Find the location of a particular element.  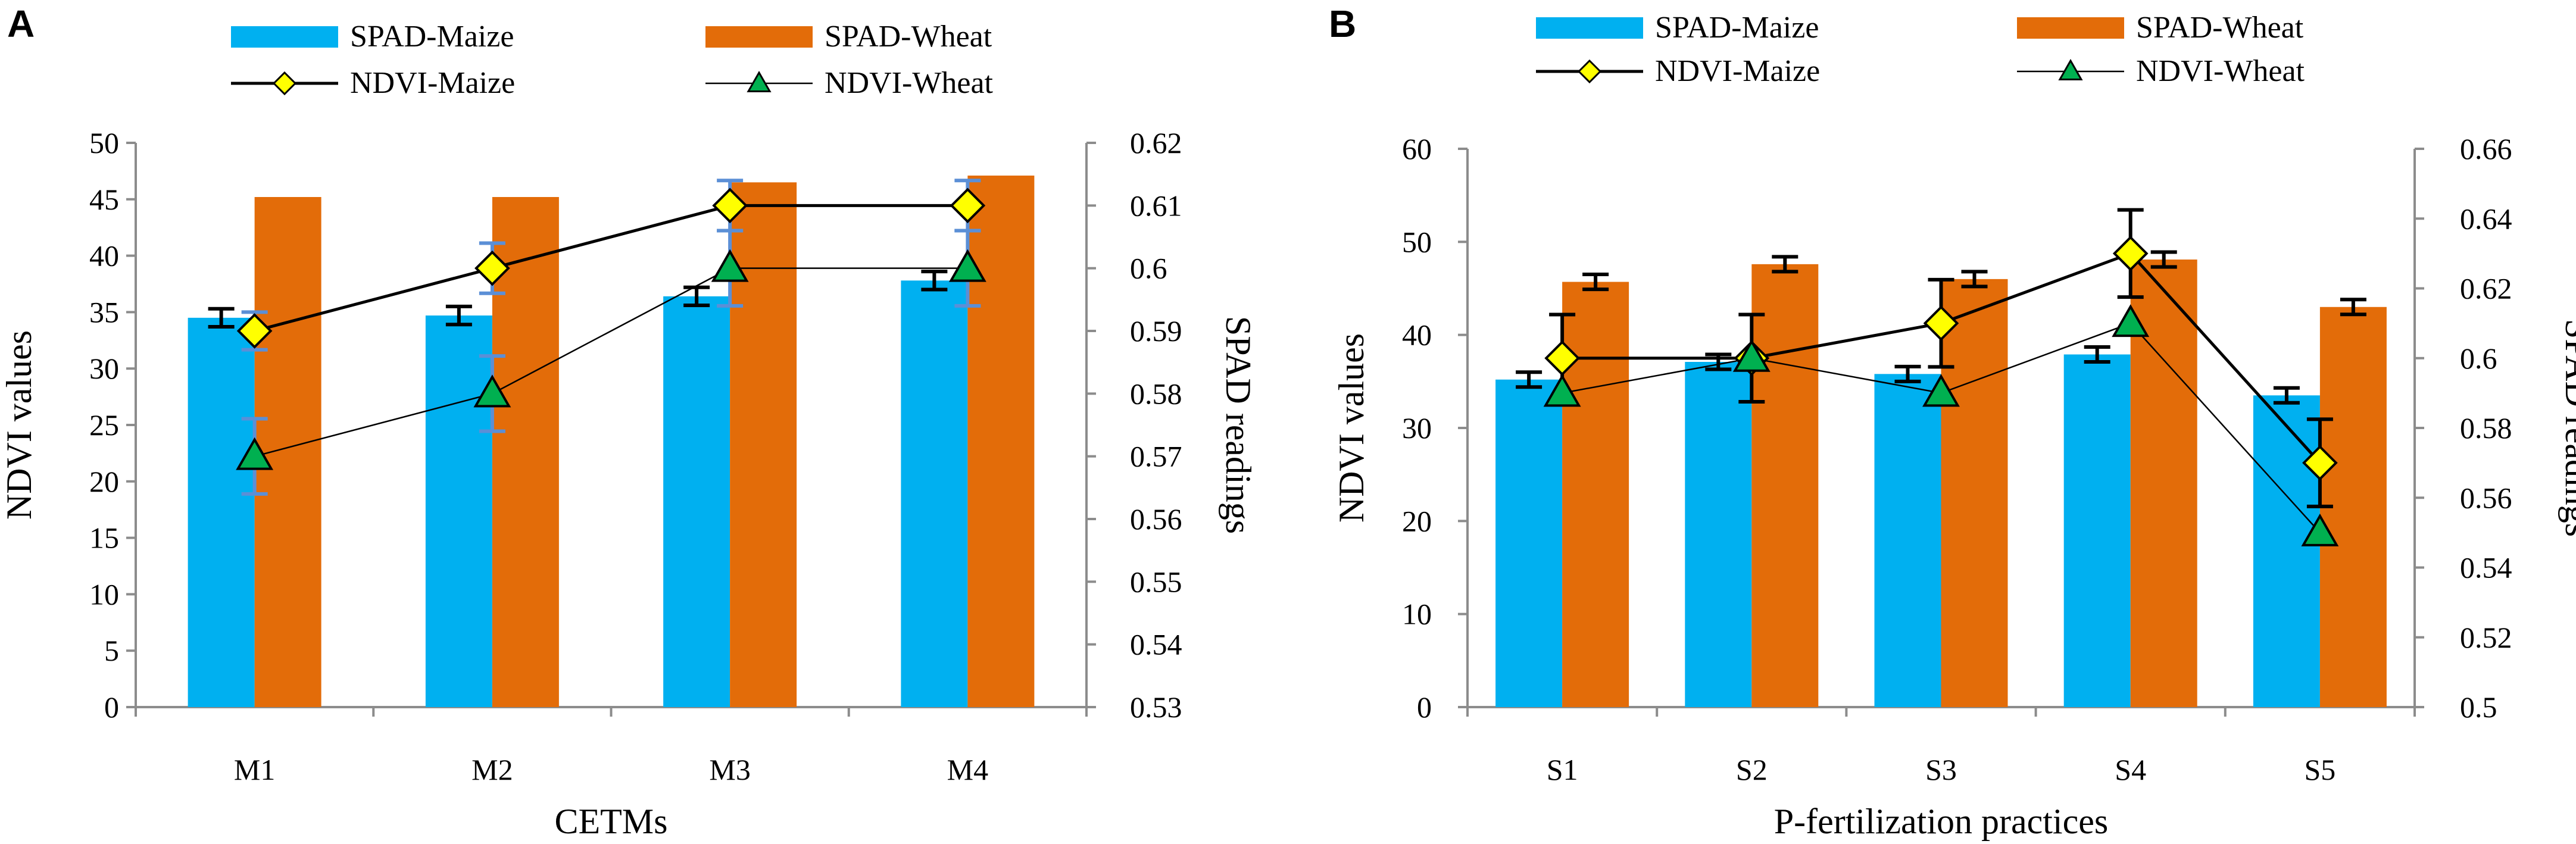

y-tick-label: 15 is located at coordinates (104, 538).